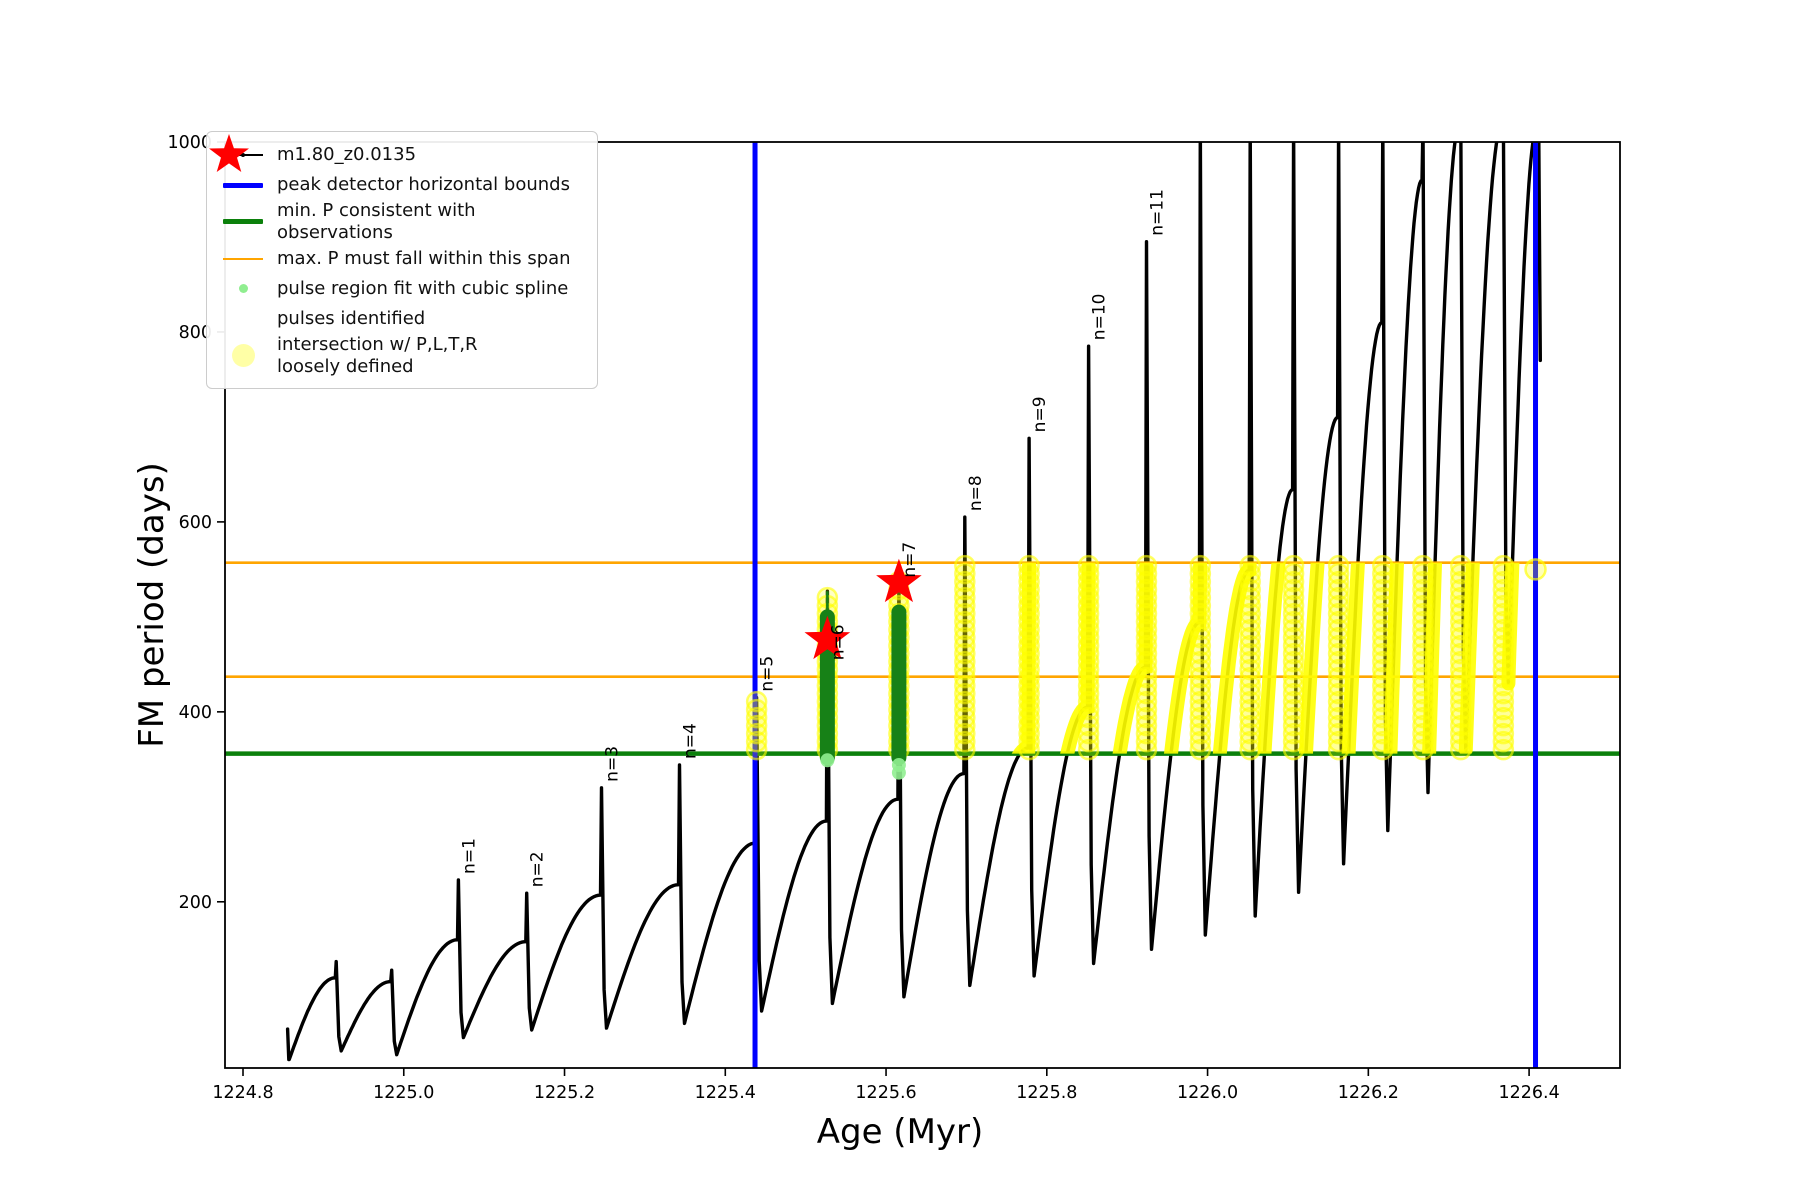 The image size is (1800, 1200). Describe the element at coordinates (1046, 1093) in the screenshot. I see `x-tick-label: 1225.8` at that location.